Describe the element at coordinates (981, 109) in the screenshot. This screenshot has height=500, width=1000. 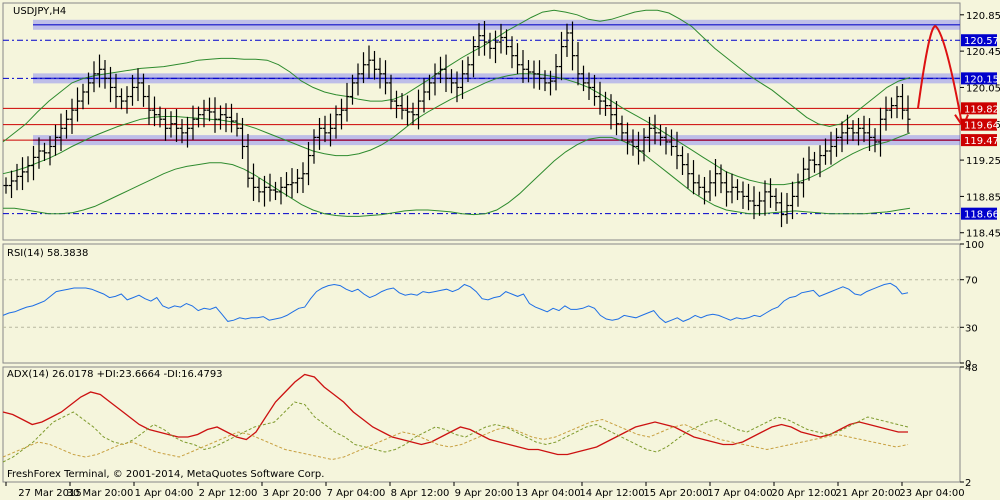
I see `level-label: 119.82` at that location.